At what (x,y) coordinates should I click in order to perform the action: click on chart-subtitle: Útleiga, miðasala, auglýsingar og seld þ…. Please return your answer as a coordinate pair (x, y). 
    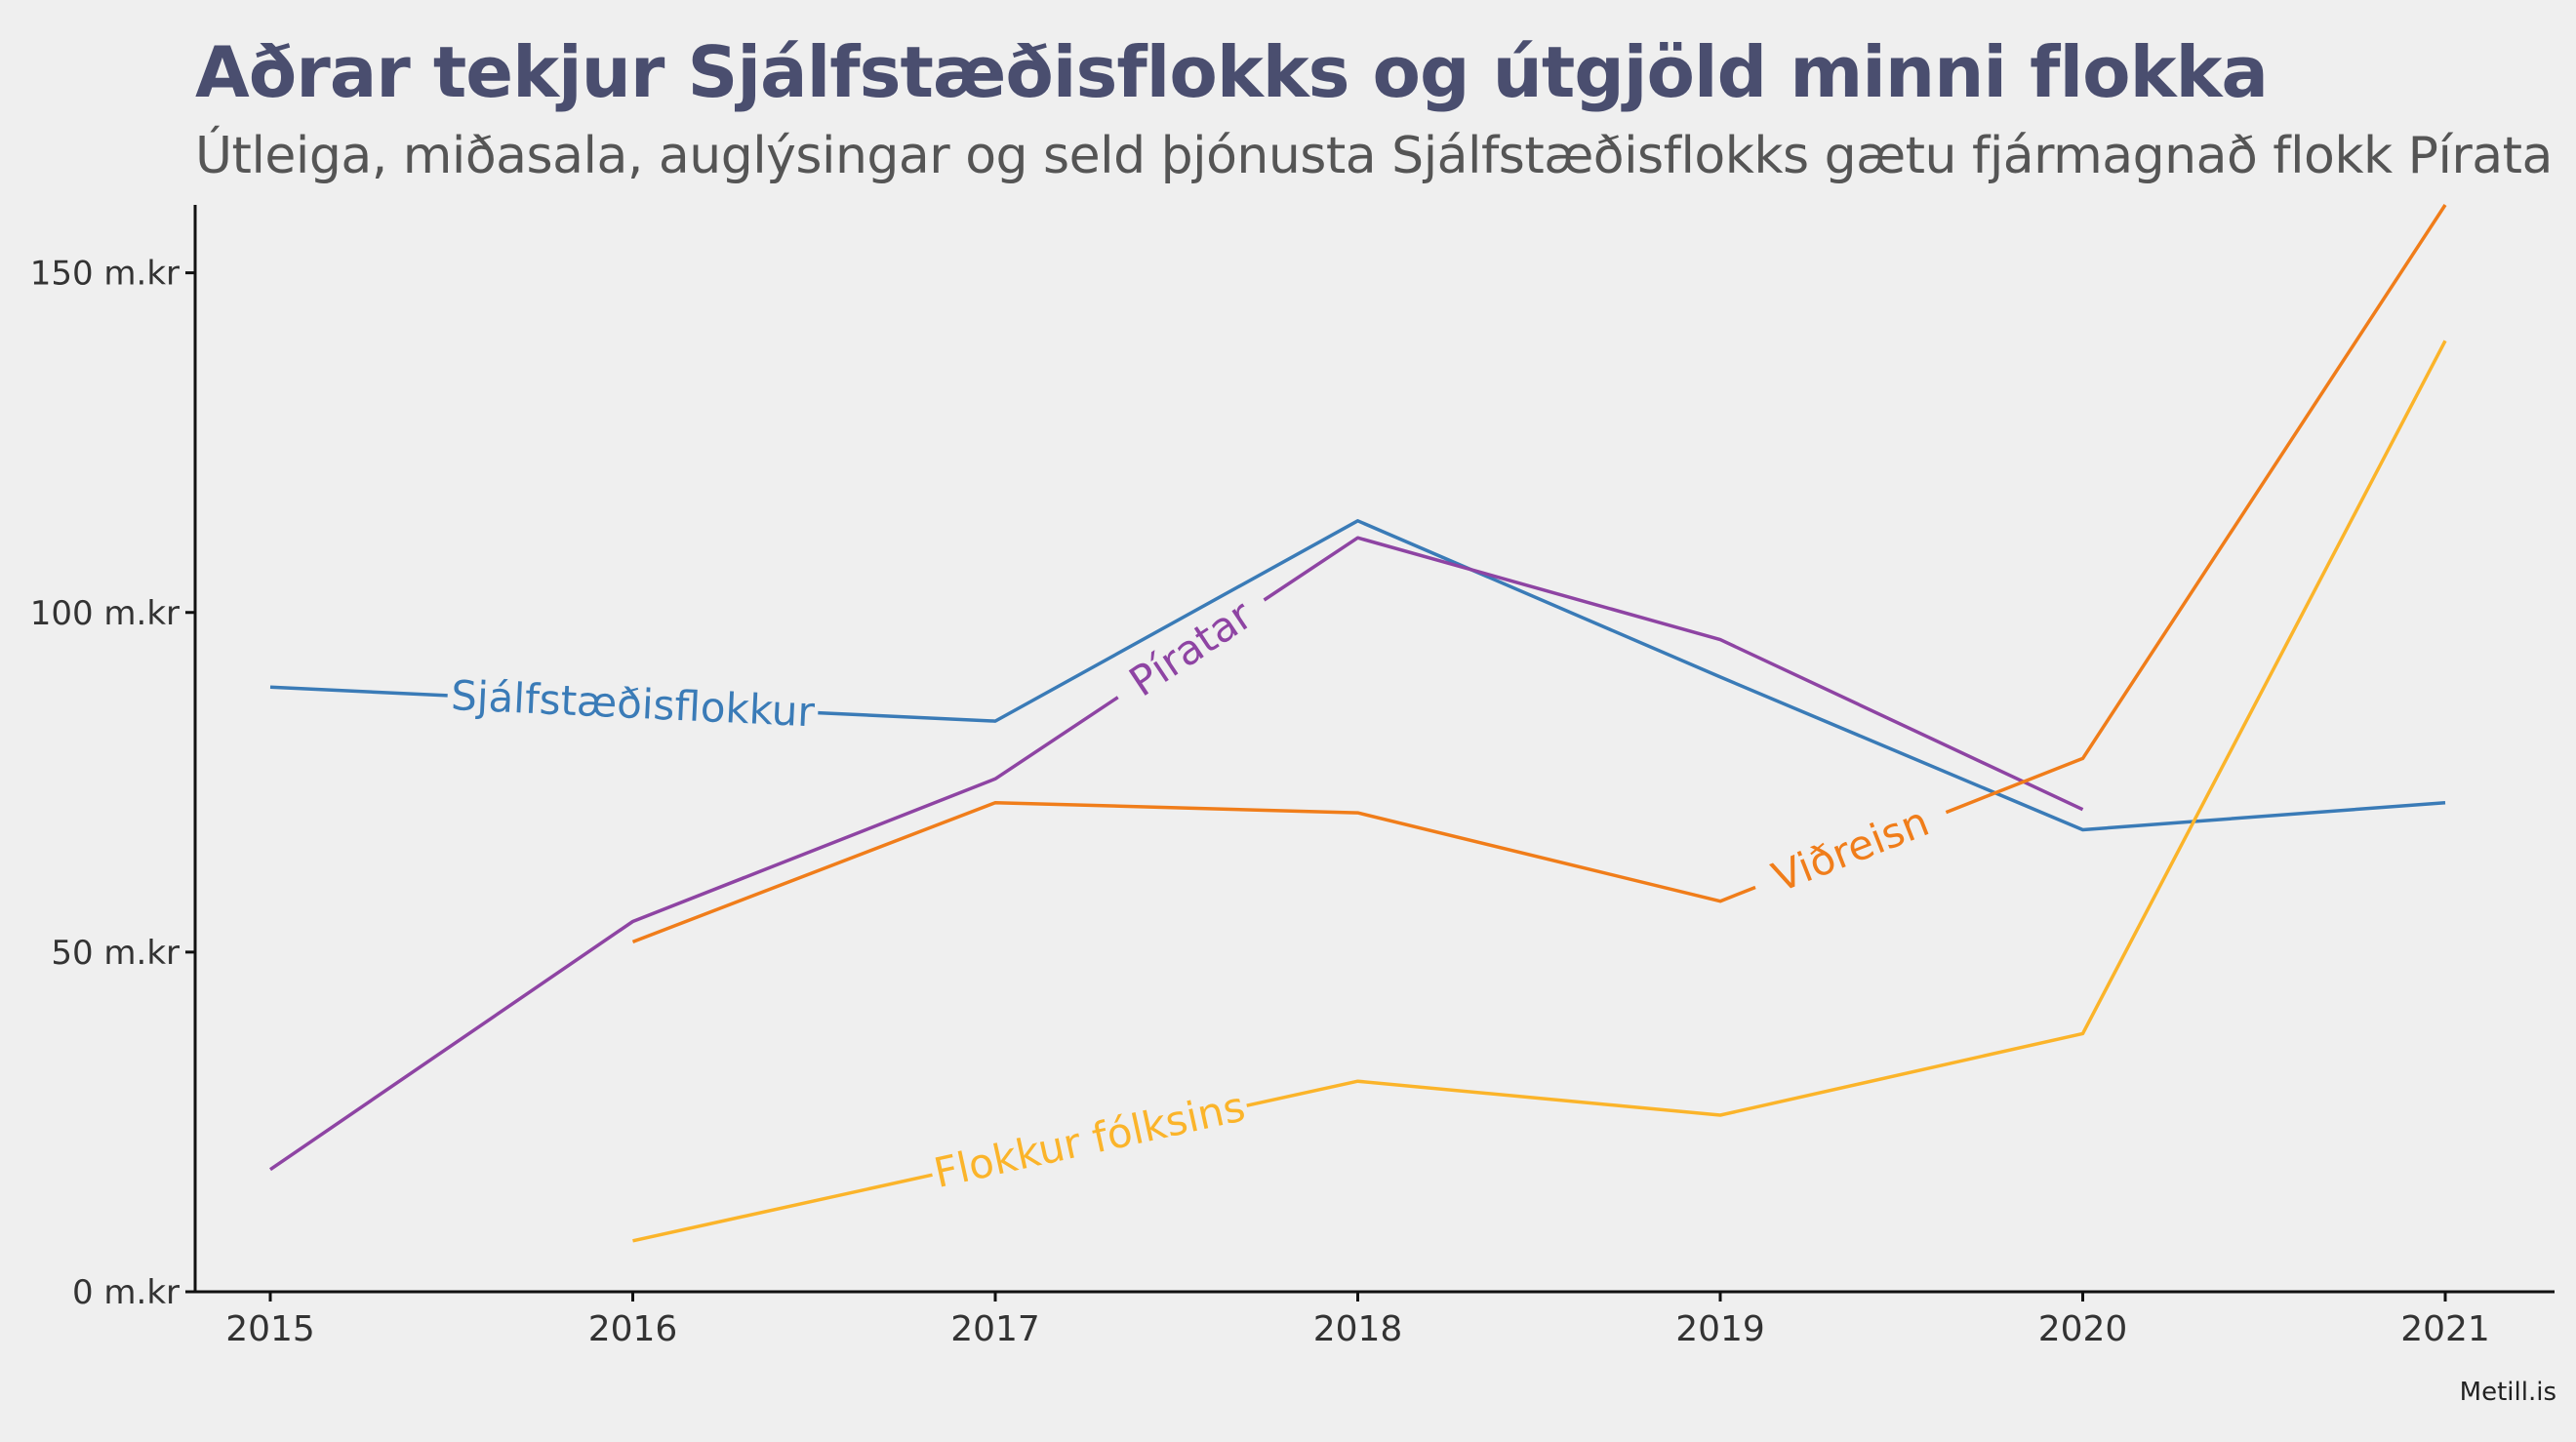
    Looking at the image, I should click on (1374, 156).